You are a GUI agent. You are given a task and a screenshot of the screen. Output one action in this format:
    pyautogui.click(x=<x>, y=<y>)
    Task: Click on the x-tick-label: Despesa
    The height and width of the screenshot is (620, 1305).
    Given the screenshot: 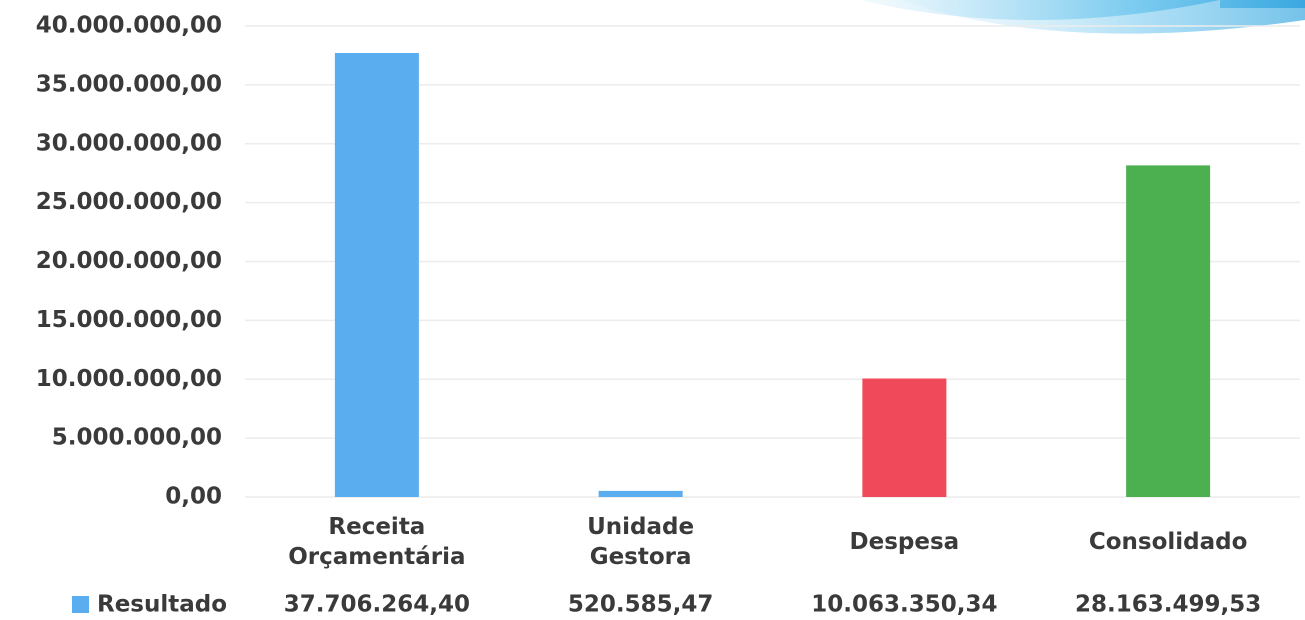 What is the action you would take?
    pyautogui.click(x=904, y=543)
    